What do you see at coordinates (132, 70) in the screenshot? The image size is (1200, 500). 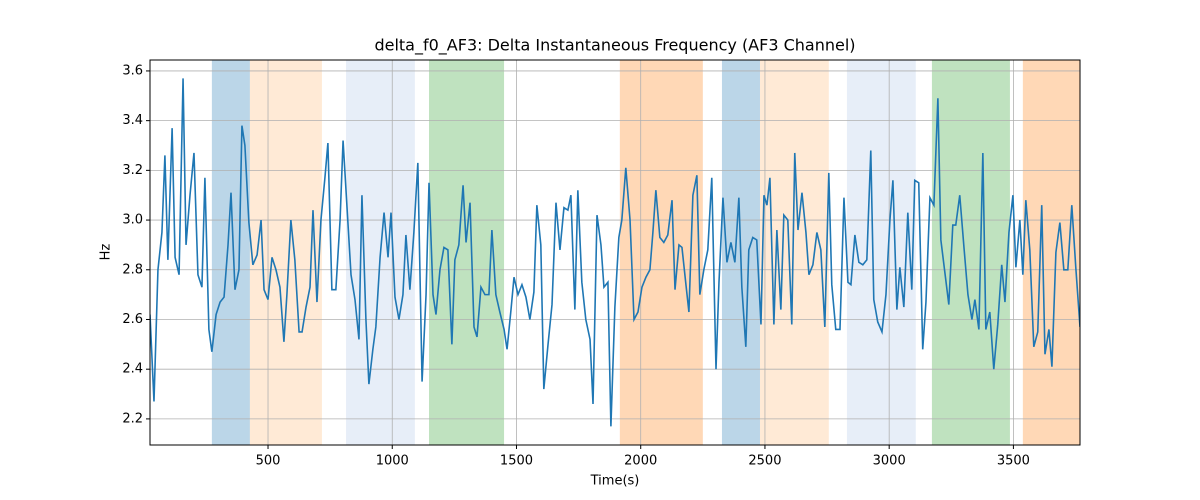 I see `y-tick-label: 3.6` at bounding box center [132, 70].